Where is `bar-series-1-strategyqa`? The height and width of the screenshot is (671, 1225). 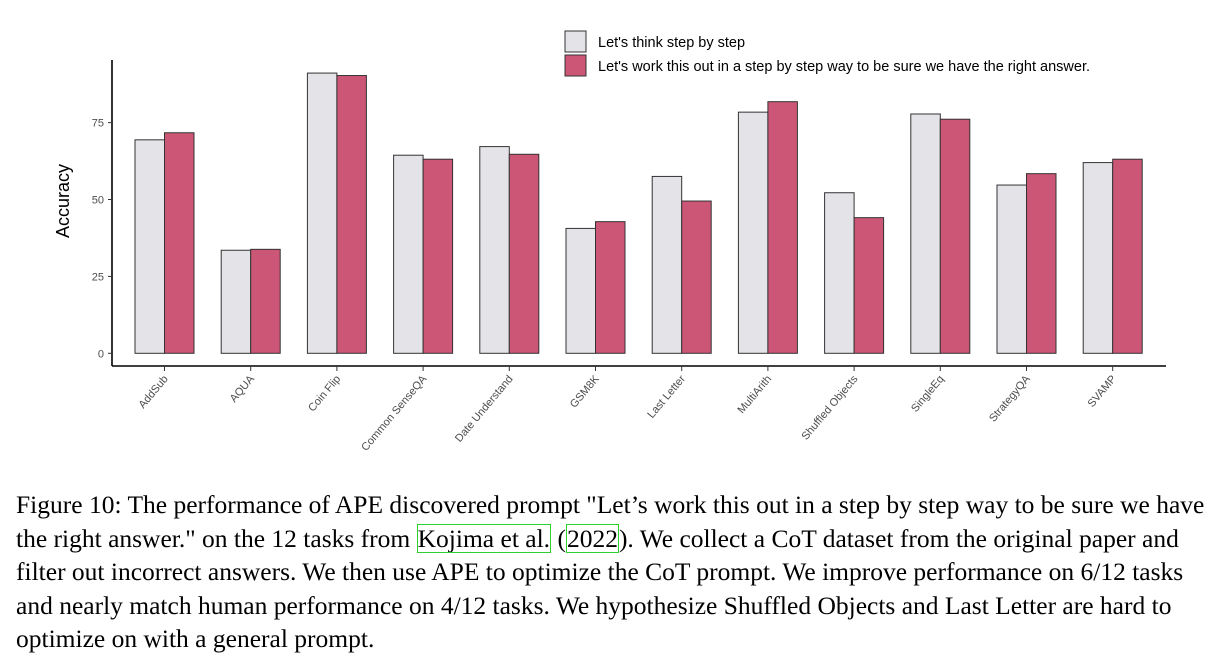
bar-series-1-strategyqa is located at coordinates (1011, 269).